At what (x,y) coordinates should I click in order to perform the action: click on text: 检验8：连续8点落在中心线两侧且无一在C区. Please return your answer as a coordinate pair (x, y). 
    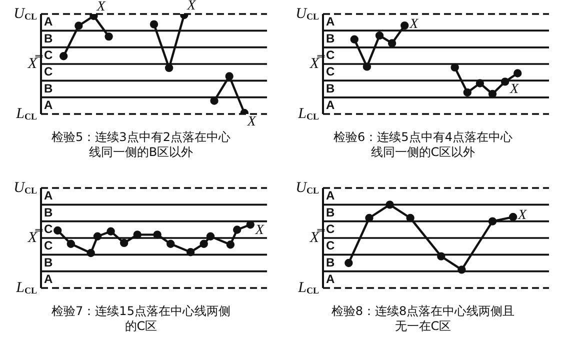
    Looking at the image, I should click on (423, 319).